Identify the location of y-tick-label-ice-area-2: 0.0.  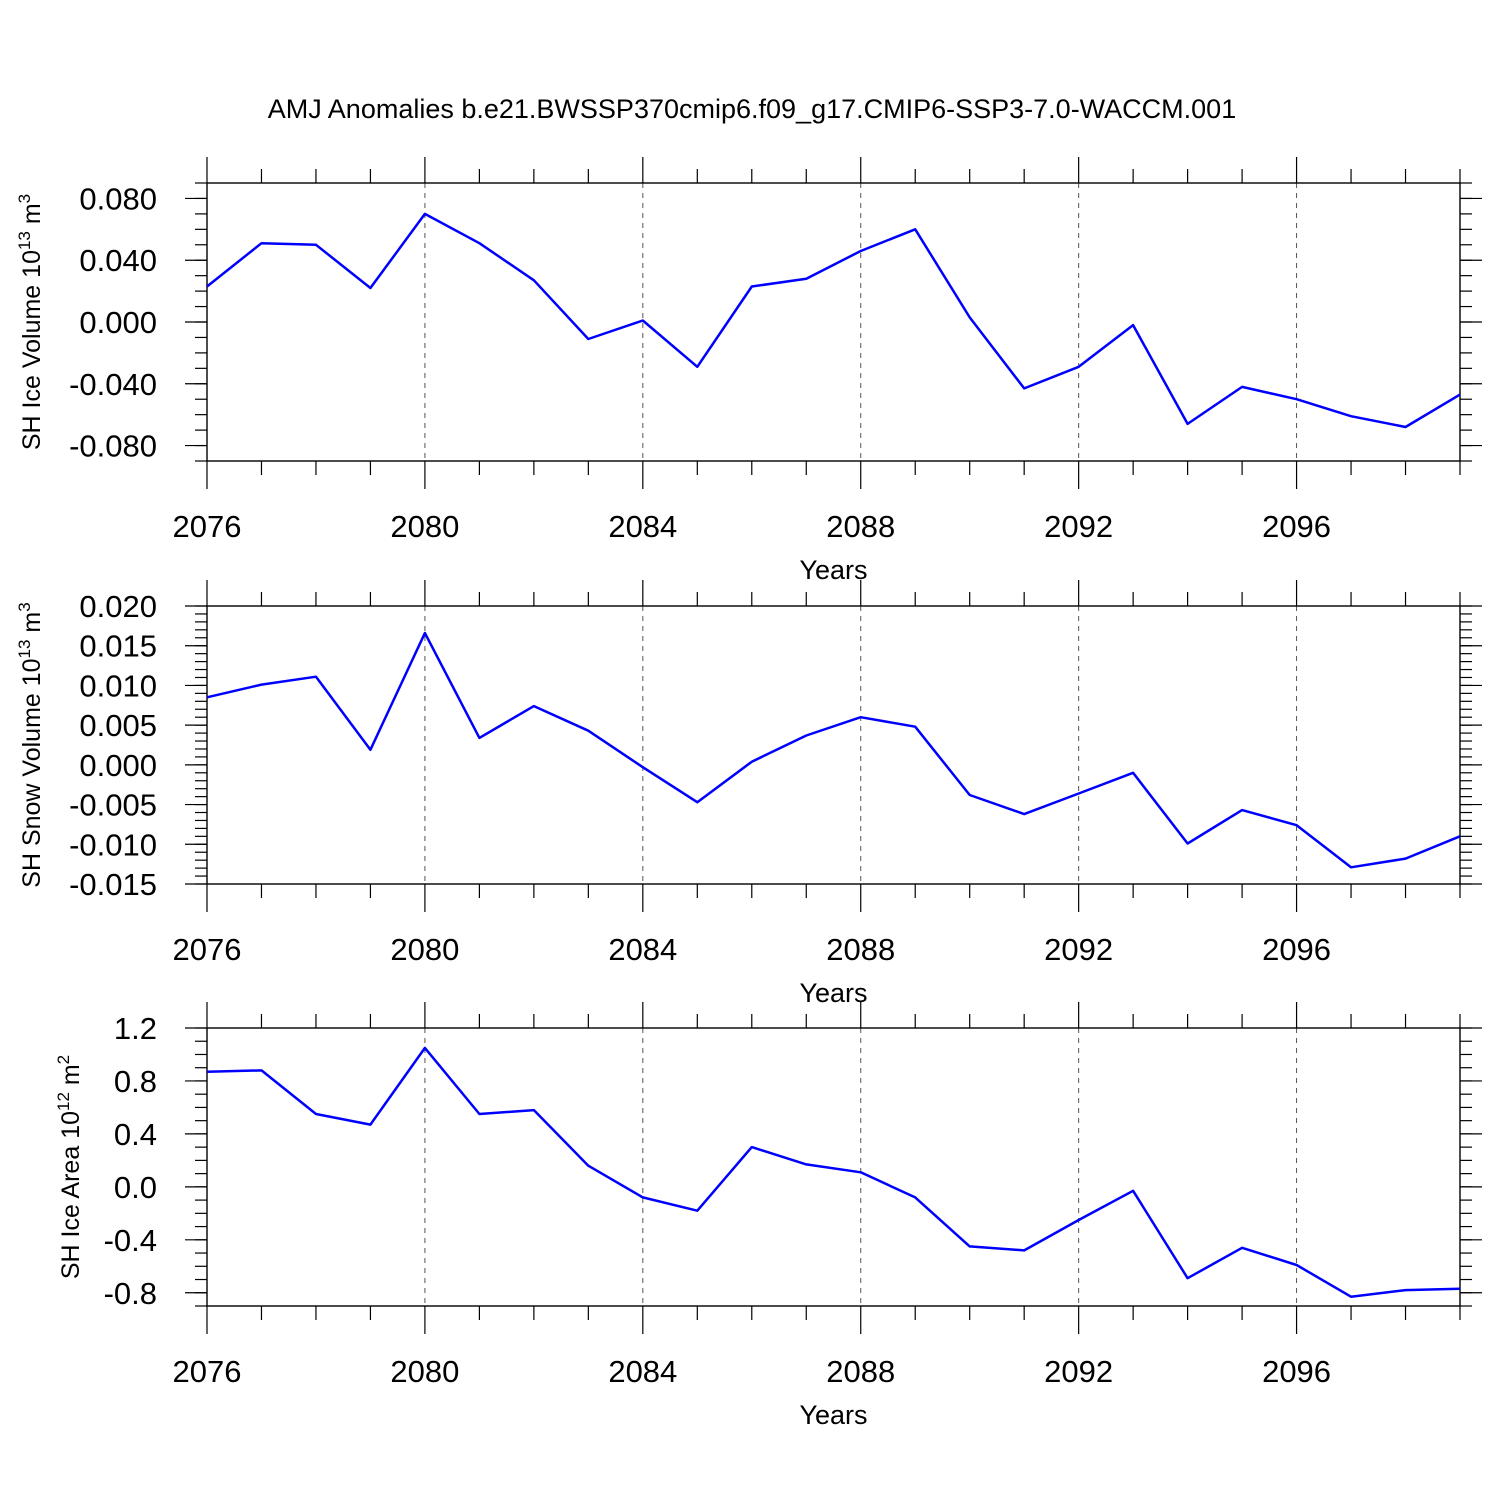
(135, 1187).